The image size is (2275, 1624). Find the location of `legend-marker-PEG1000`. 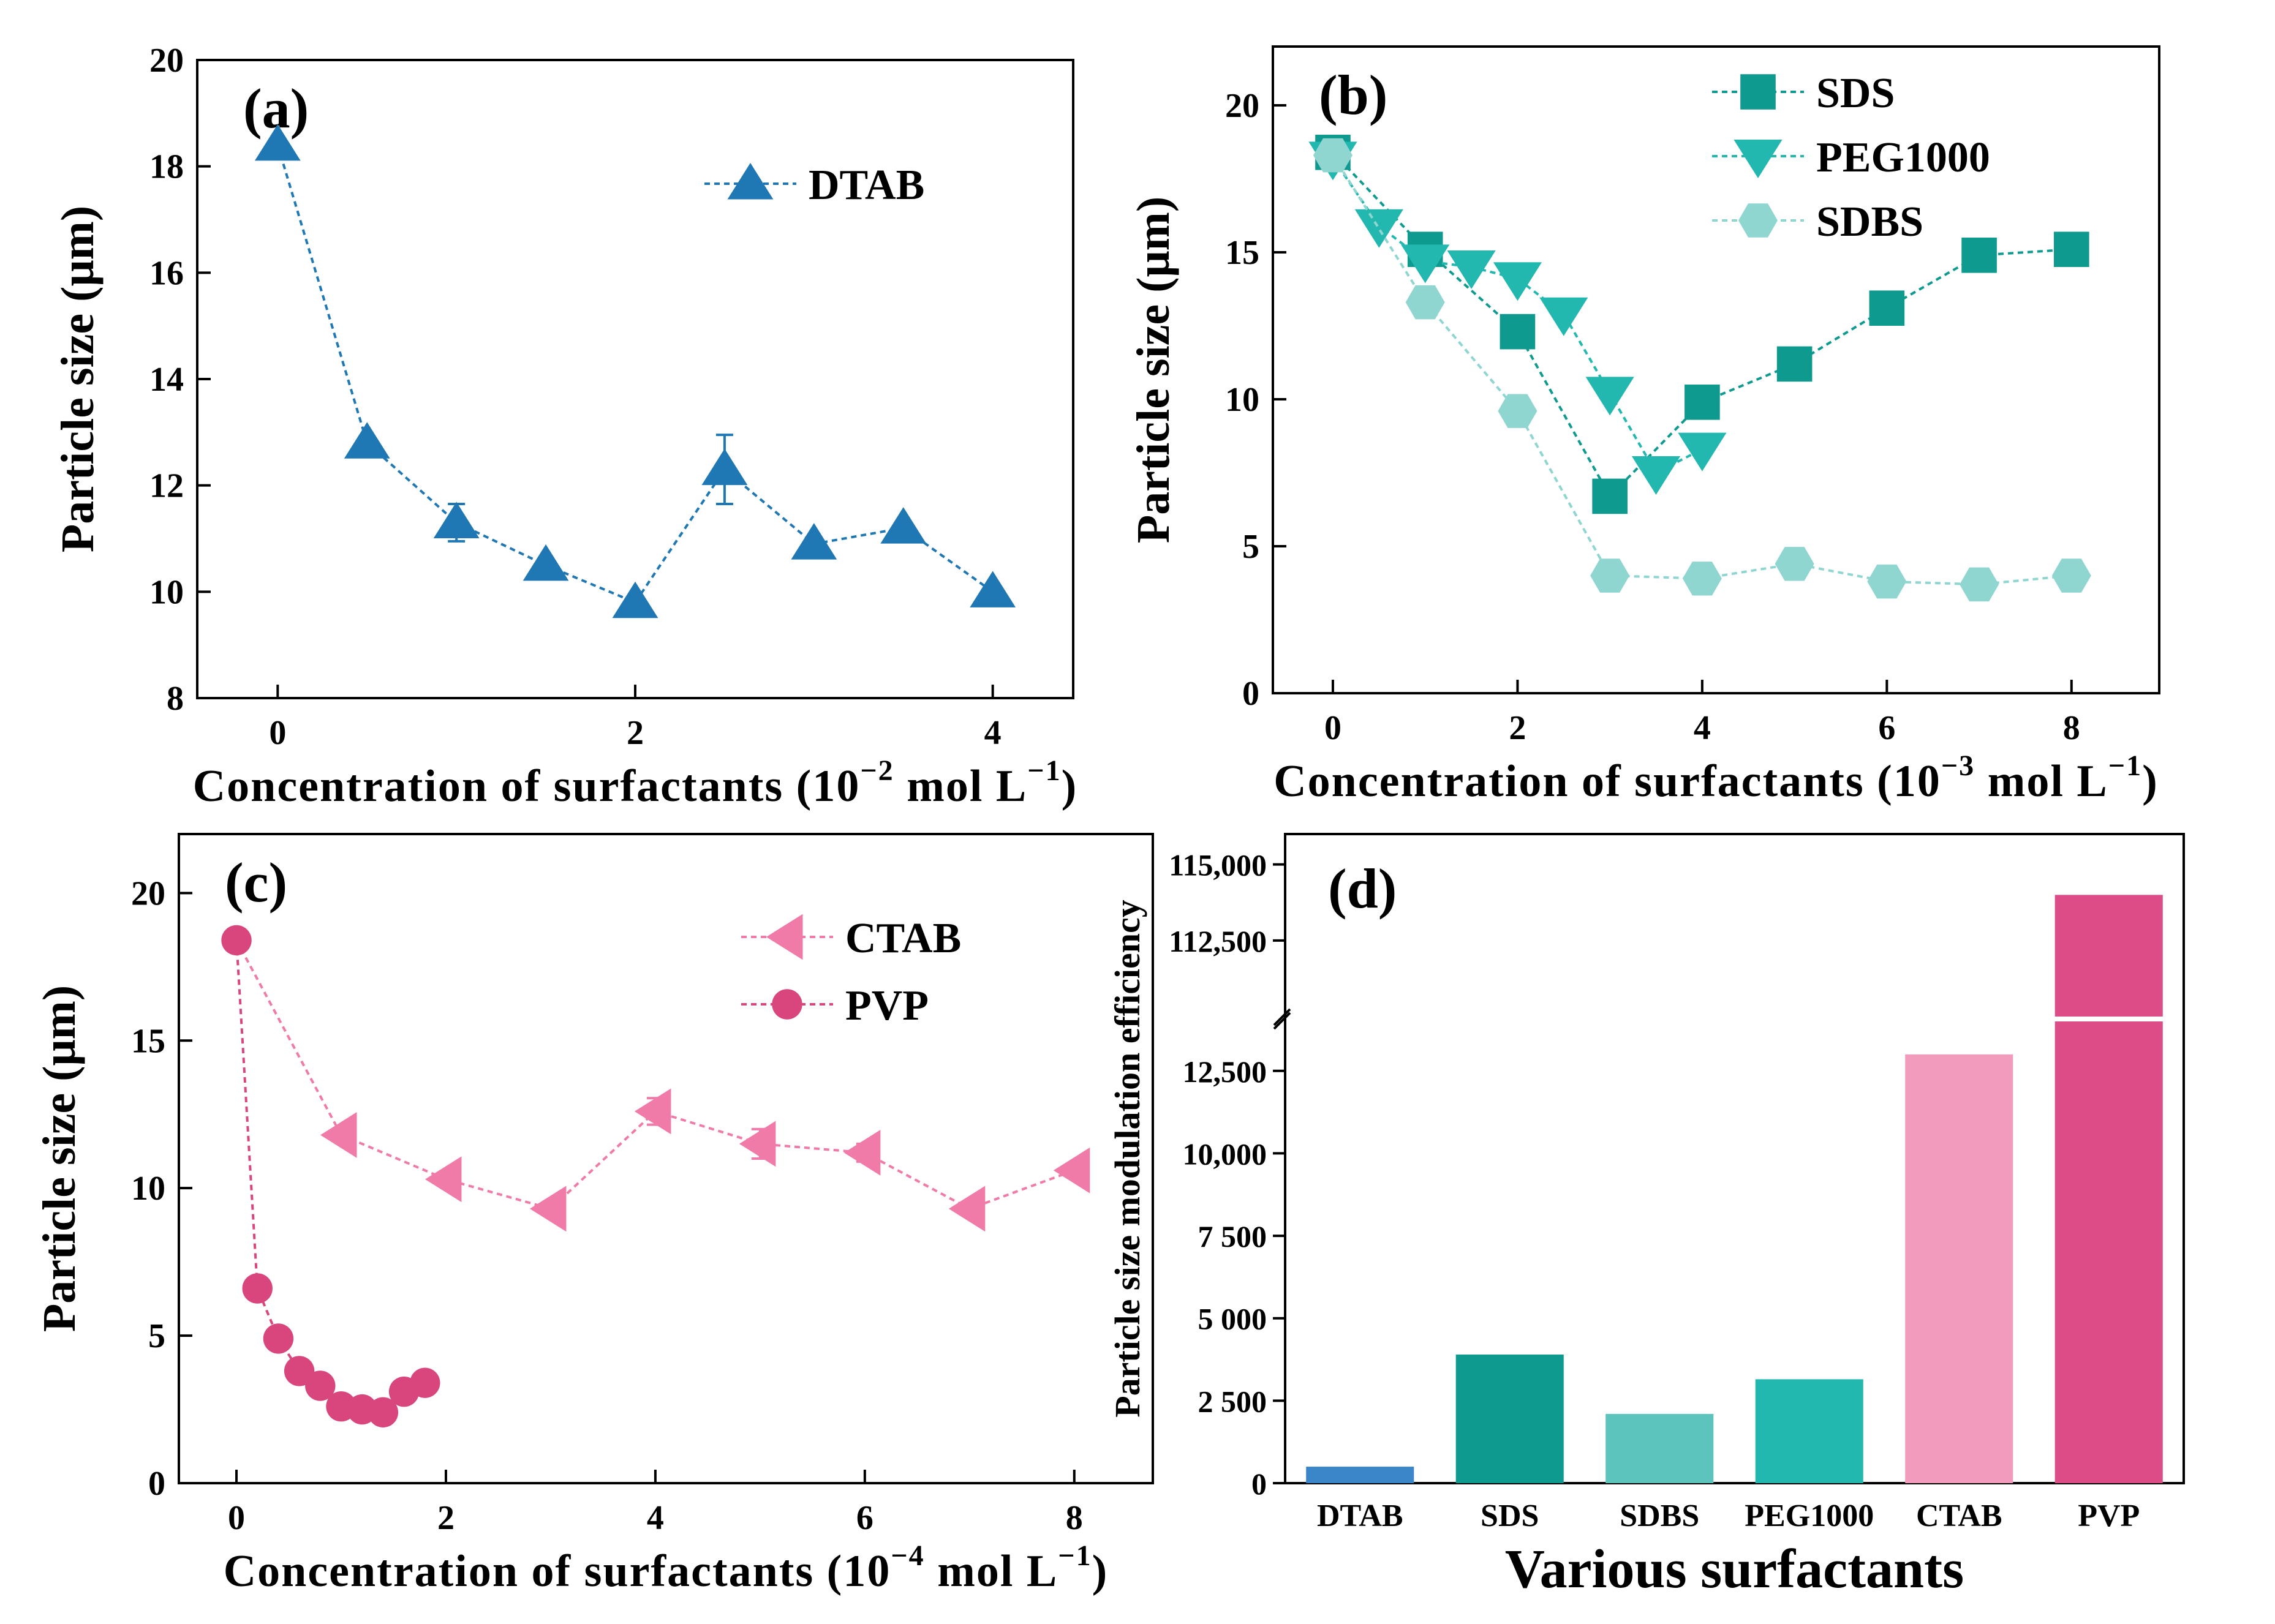

legend-marker-PEG1000 is located at coordinates (1759, 159).